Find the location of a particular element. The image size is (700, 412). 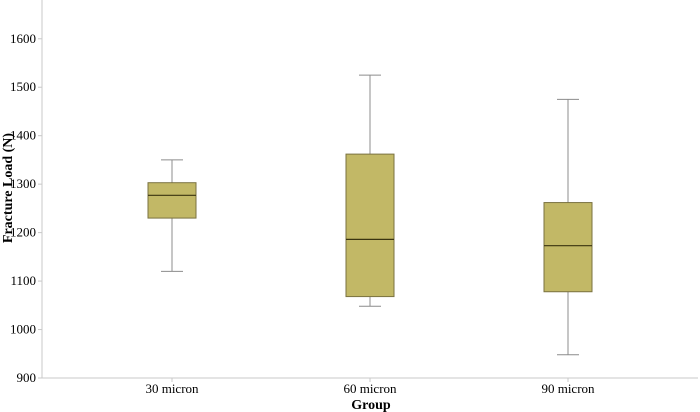

x-ticks: 30 micron 60 micron 90 micron is located at coordinates (370, 387).